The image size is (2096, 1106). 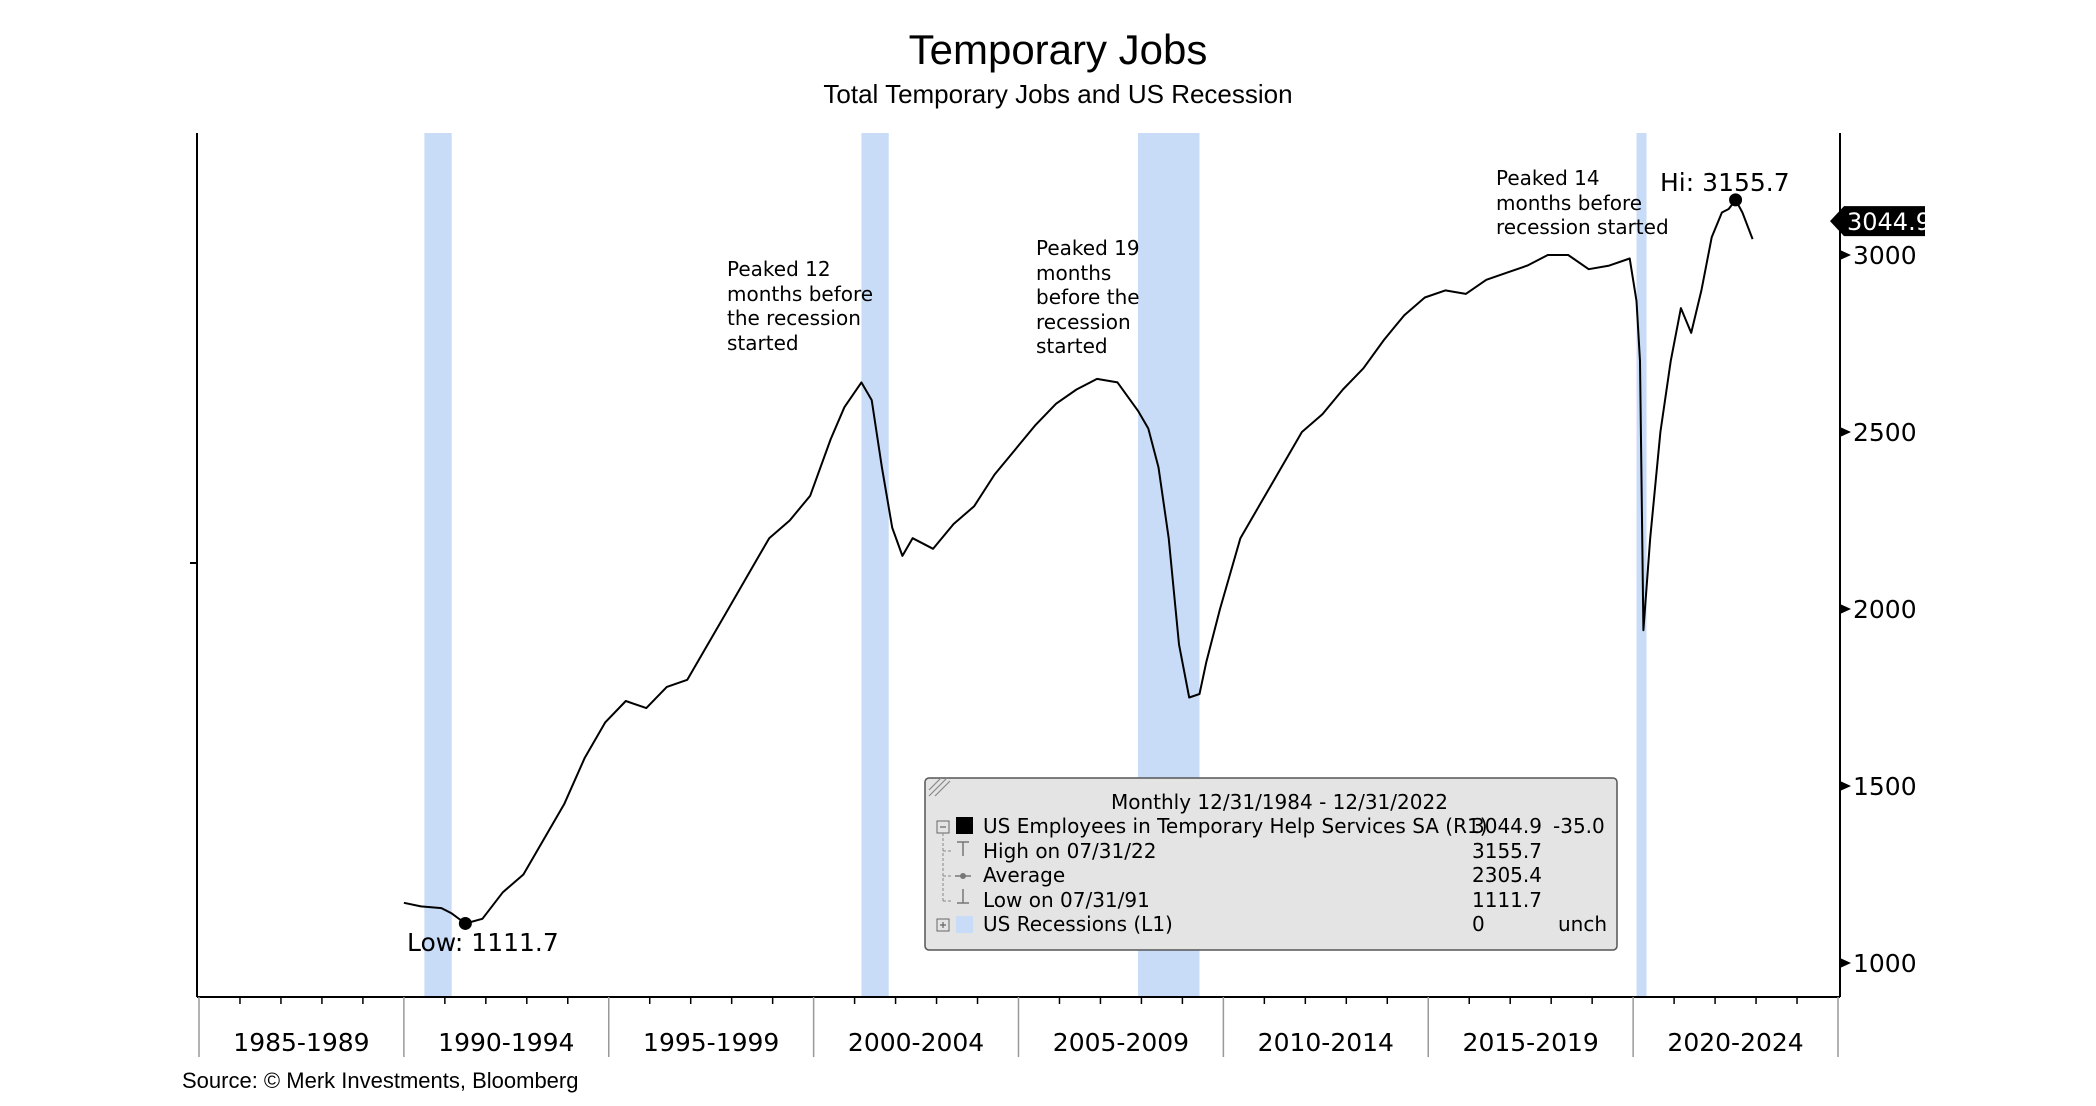 I want to click on average-dot-icon, so click(x=963, y=876).